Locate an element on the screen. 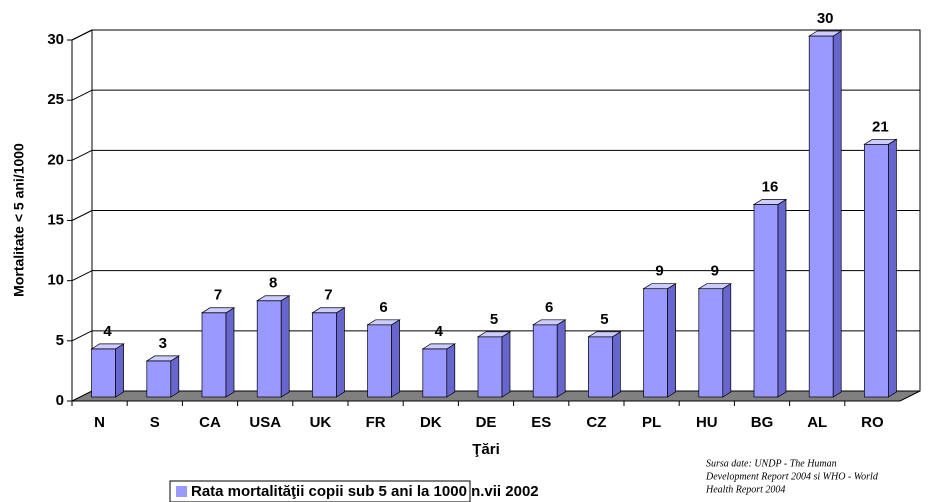  y-tick-label: 5 is located at coordinates (60, 340).